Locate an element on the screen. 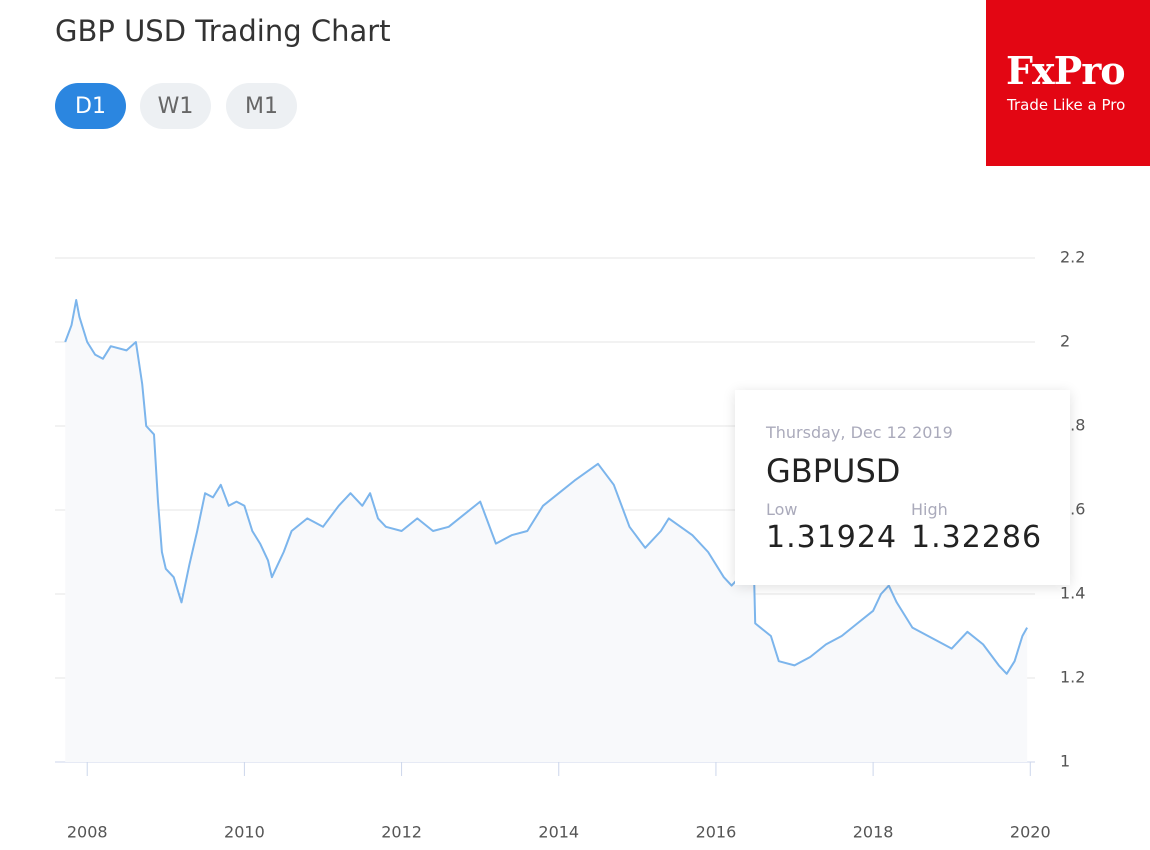 The height and width of the screenshot is (850, 1150). logo-name: FxPro is located at coordinates (1066, 70).